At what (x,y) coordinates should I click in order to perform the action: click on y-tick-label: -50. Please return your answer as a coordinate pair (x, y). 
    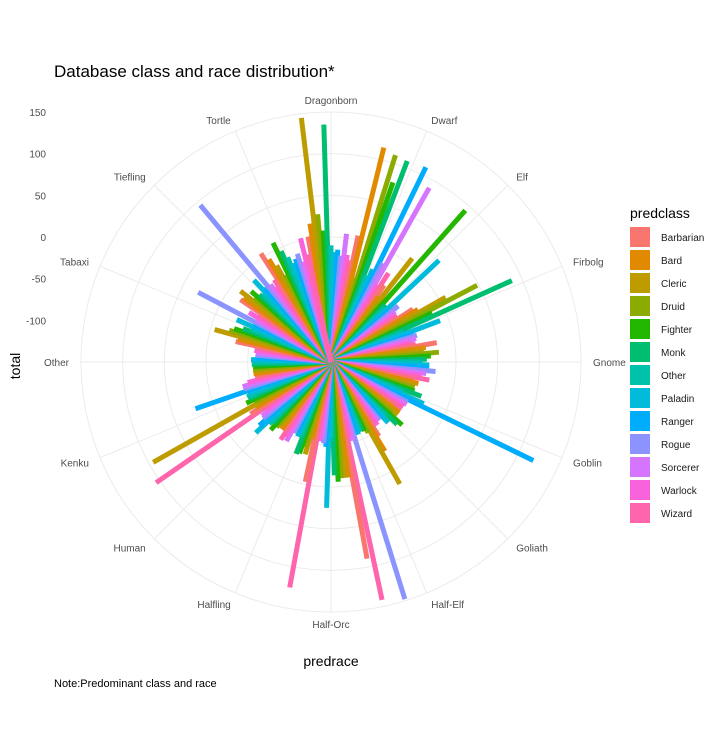
    Looking at the image, I should click on (39, 280).